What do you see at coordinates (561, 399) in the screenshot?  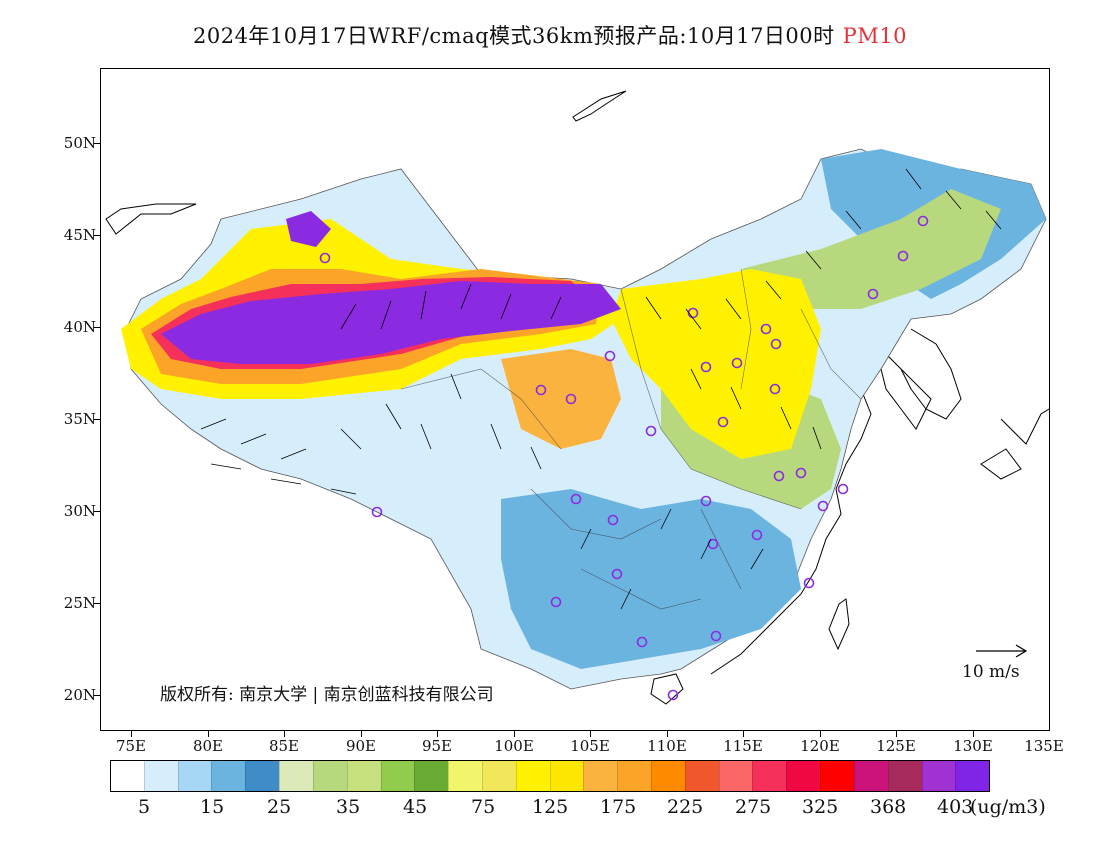 I see `region-yellow-loess` at bounding box center [561, 399].